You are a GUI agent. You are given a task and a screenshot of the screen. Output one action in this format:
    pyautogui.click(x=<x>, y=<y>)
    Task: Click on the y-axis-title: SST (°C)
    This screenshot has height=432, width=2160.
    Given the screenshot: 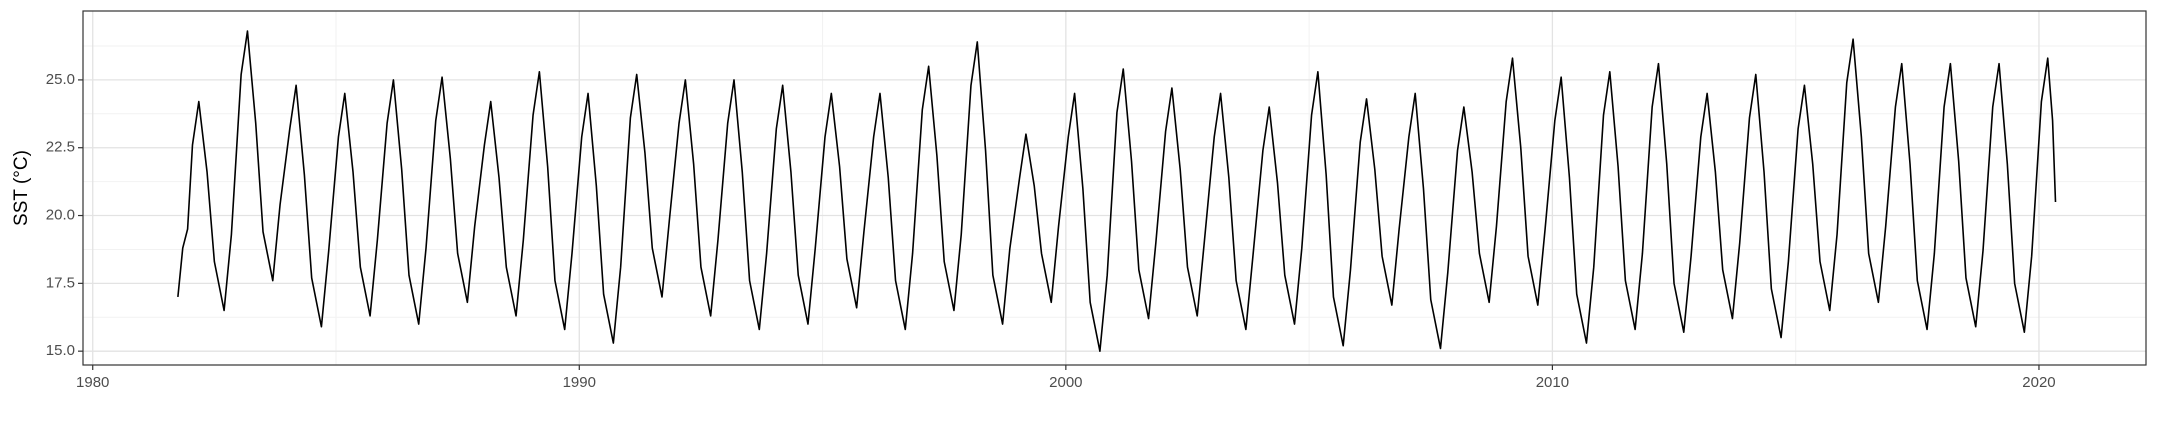 What is the action you would take?
    pyautogui.click(x=21, y=188)
    